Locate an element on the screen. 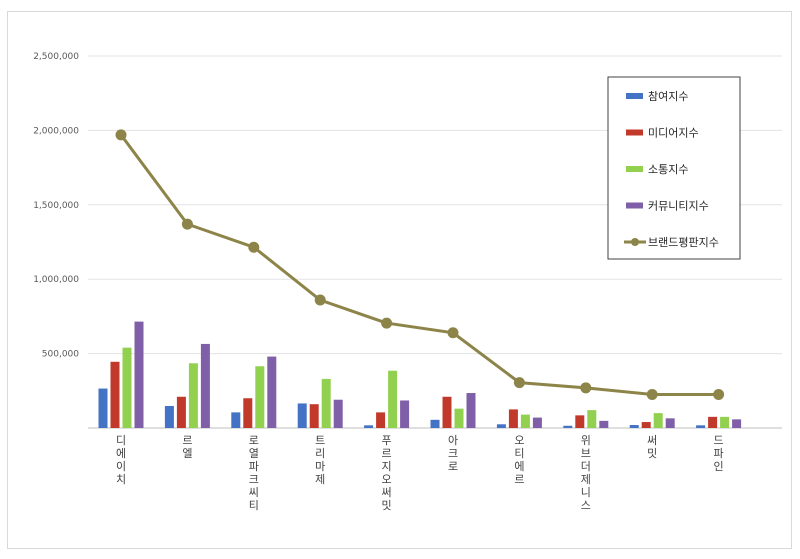 The image size is (800, 559). legend-label: 커뮤니티지수 is located at coordinates (678, 206).